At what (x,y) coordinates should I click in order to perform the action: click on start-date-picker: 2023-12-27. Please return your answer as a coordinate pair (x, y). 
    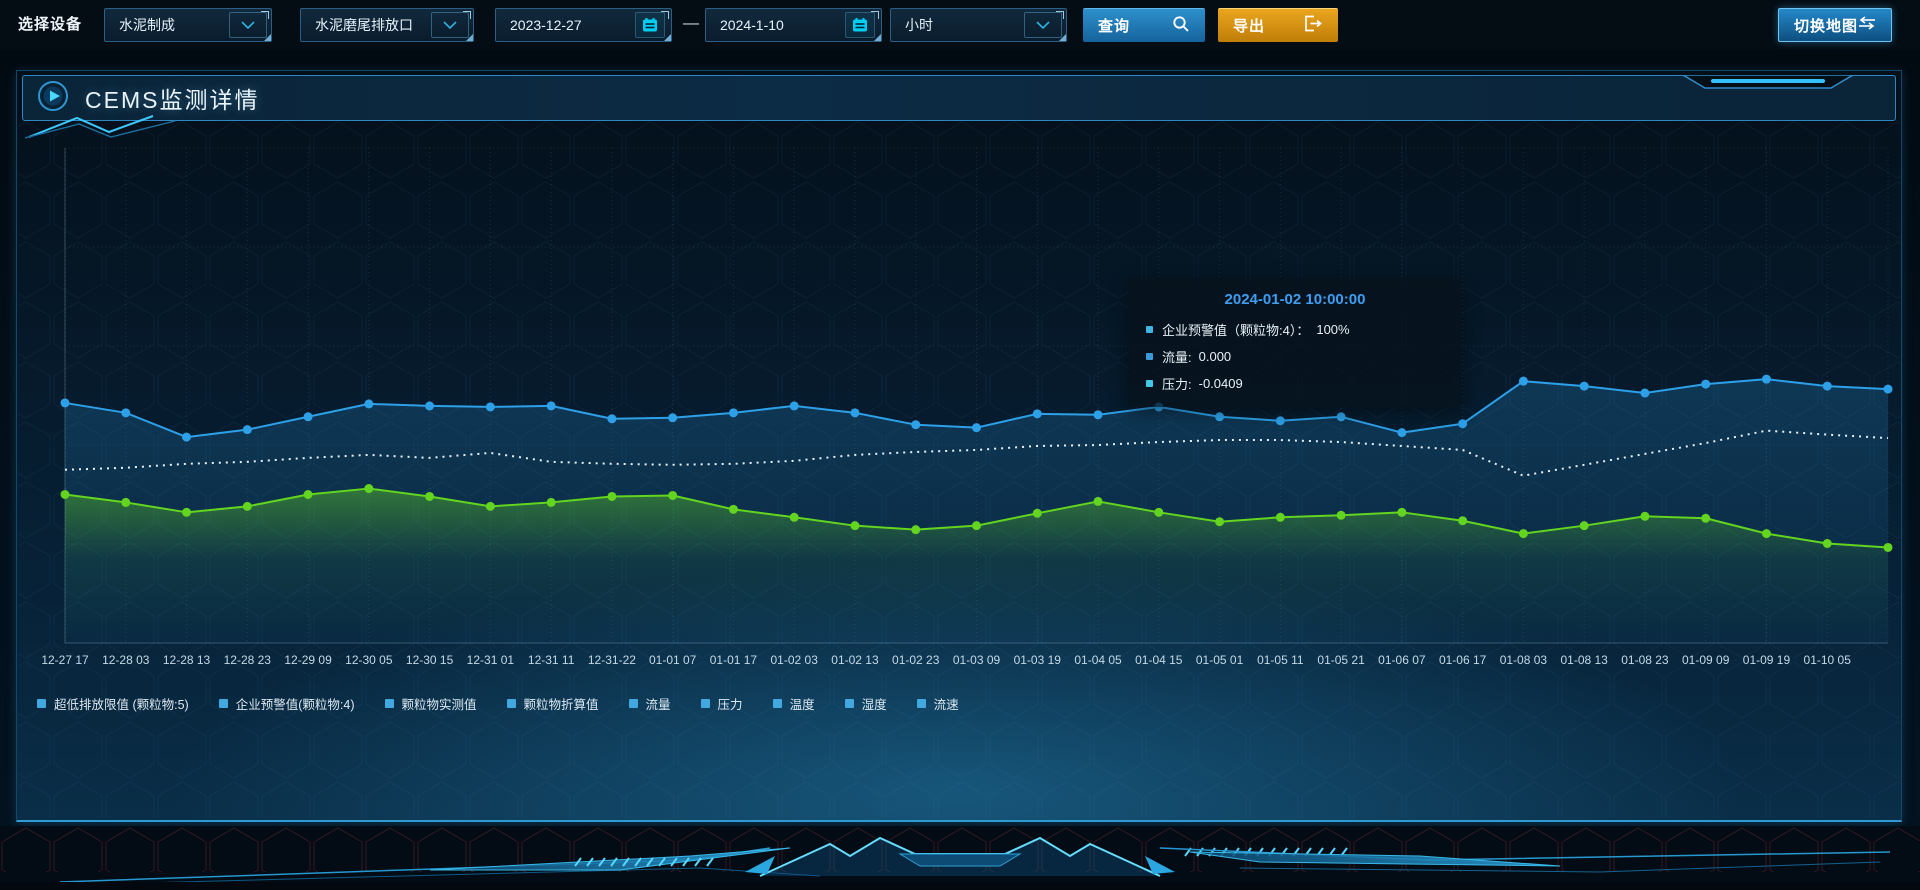
    Looking at the image, I should click on (583, 25).